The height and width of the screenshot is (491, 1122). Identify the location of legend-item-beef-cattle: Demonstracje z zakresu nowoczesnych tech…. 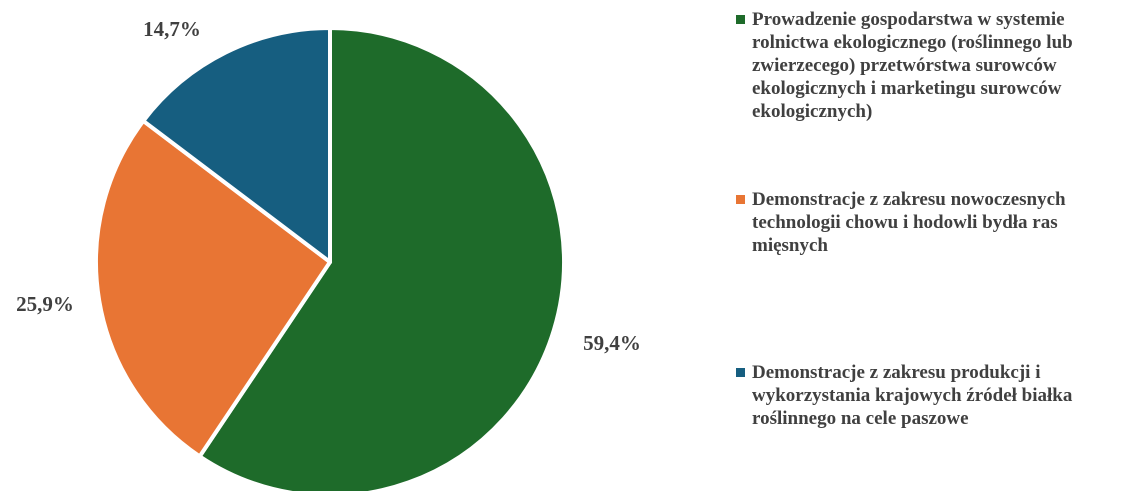
(926, 222).